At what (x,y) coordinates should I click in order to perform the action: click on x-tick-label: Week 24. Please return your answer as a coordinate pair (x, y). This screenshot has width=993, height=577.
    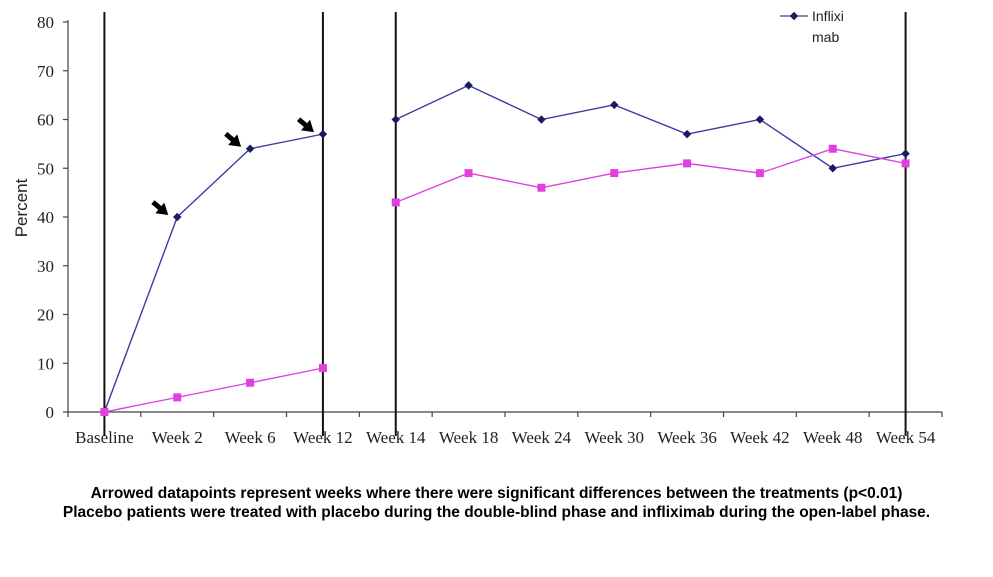
    Looking at the image, I should click on (542, 437).